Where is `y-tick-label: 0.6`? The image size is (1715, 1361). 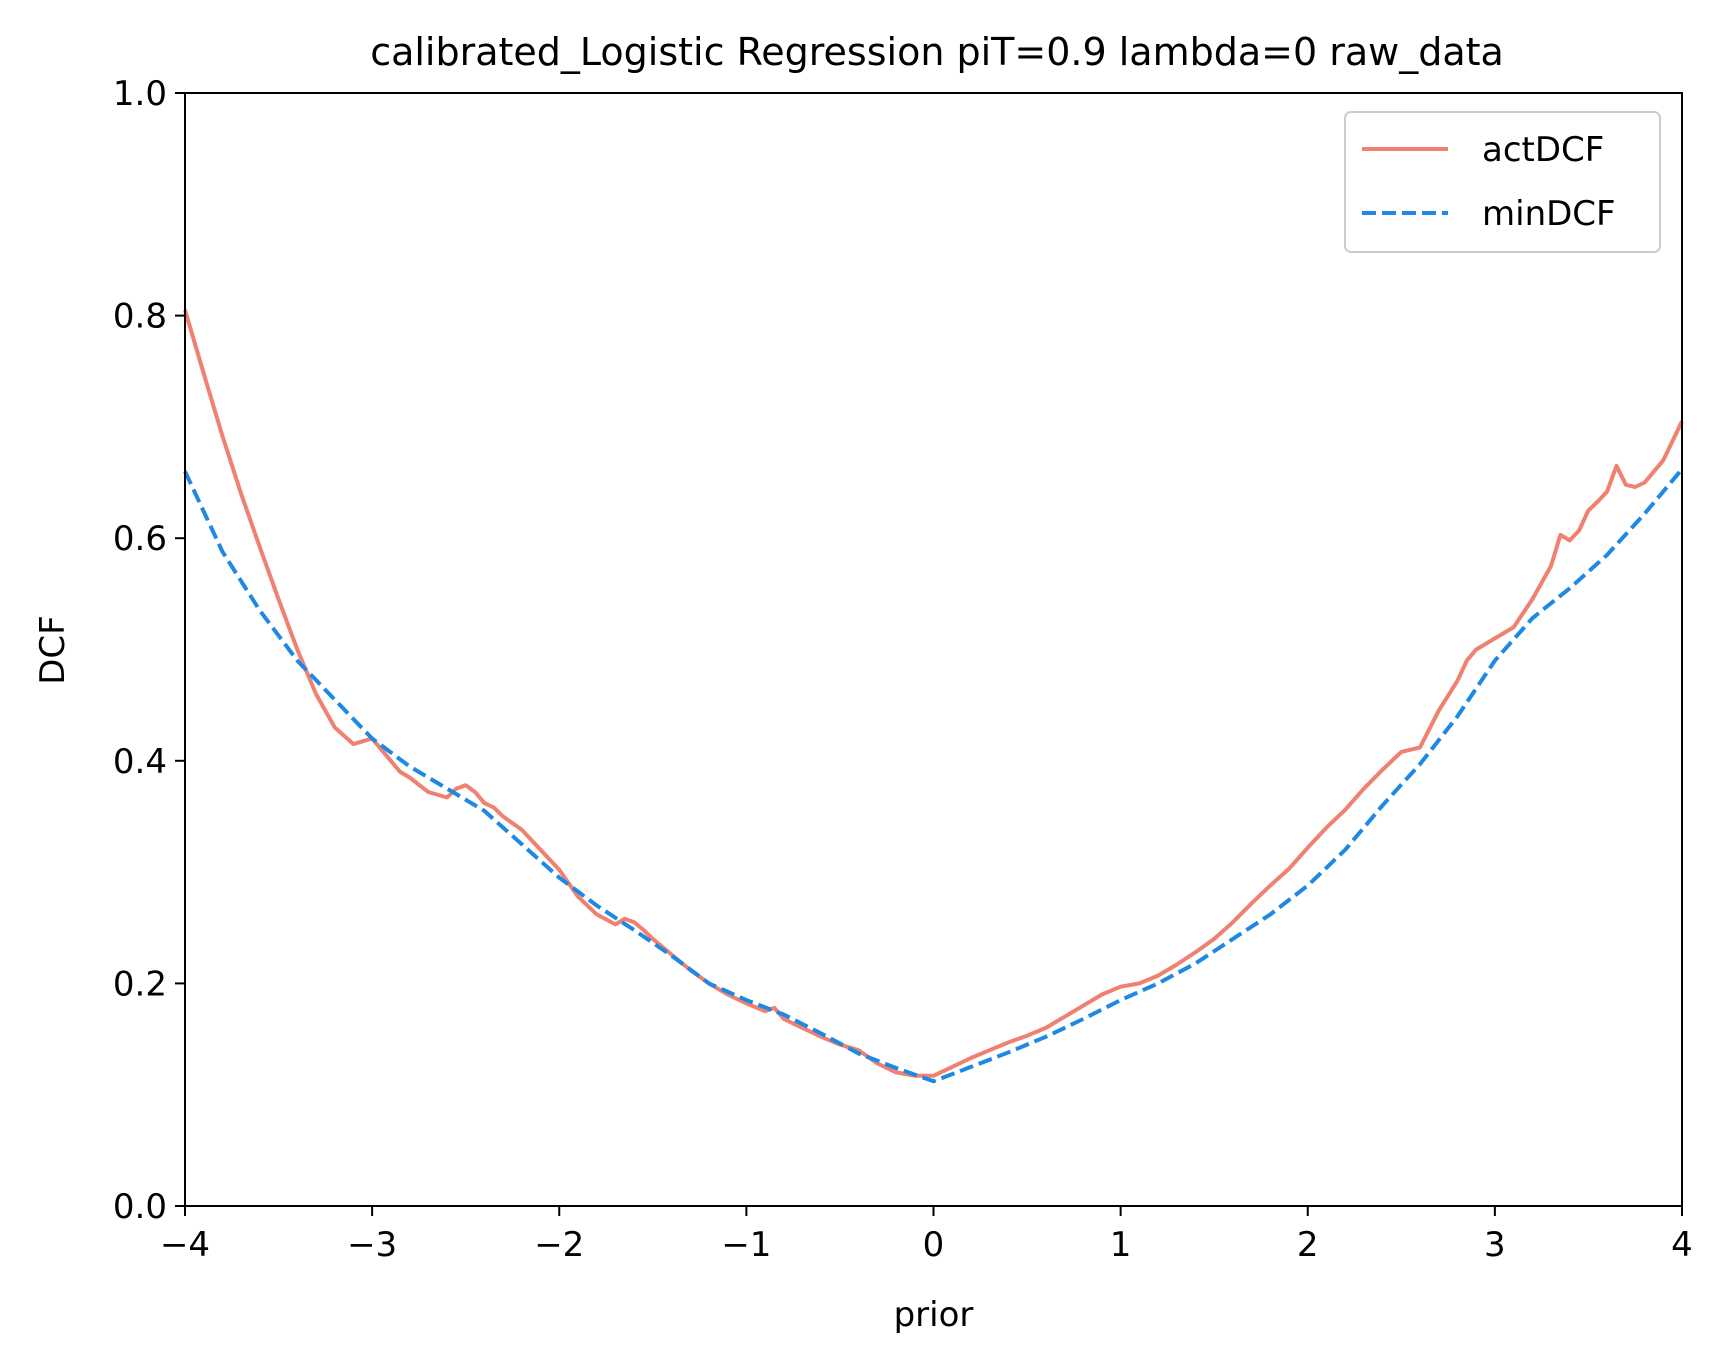
y-tick-label: 0.6 is located at coordinates (140, 539).